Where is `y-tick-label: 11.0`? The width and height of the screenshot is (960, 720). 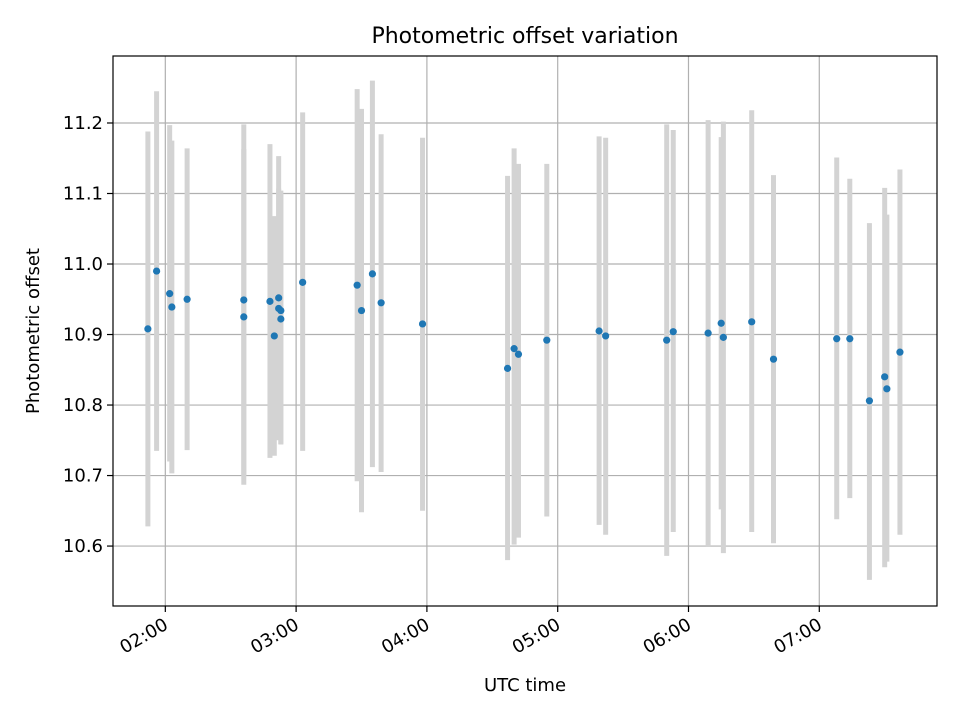 y-tick-label: 11.0 is located at coordinates (83, 264).